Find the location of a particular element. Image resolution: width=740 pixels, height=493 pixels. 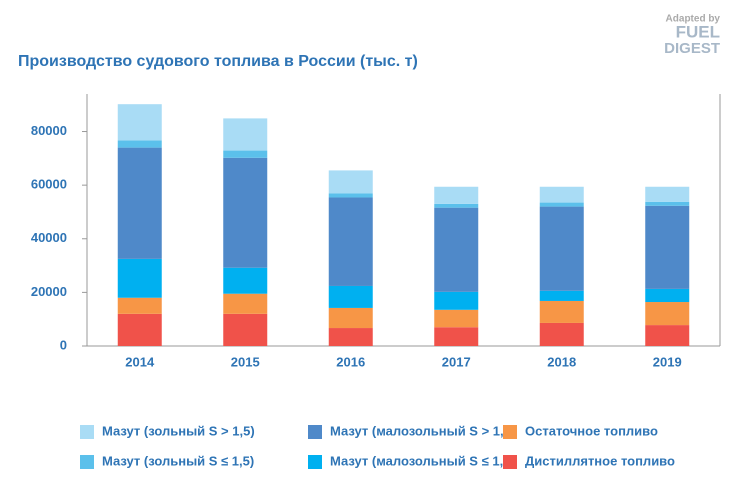

x-tick-label: 2018 is located at coordinates (561, 361).